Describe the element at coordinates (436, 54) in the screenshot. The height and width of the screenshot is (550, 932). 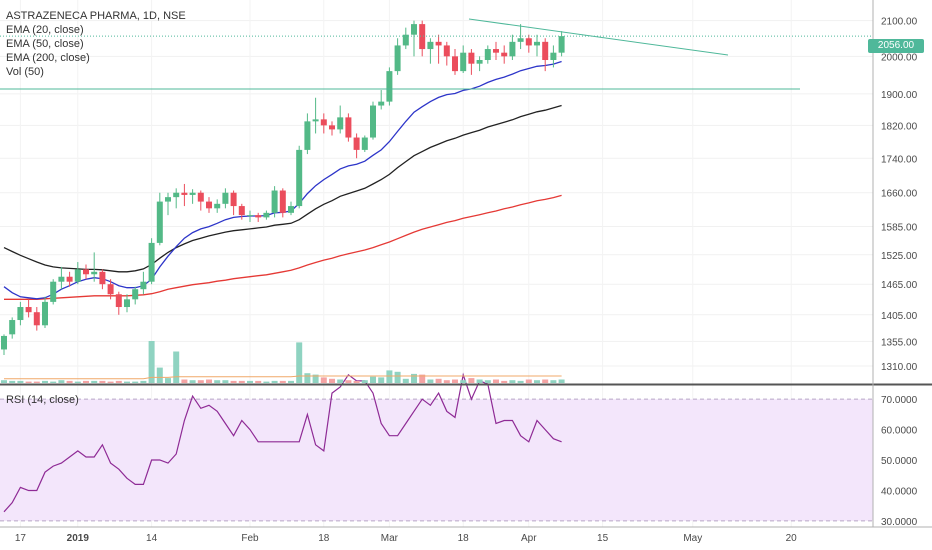
I see `trend-drawings` at that location.